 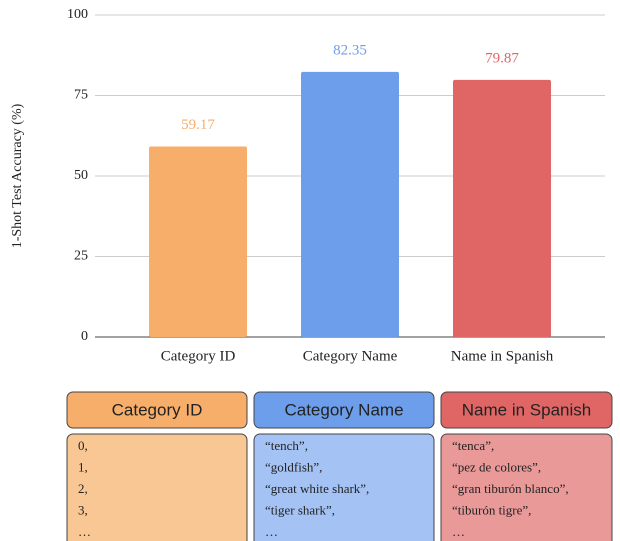 I want to click on y-tick-label: 0, so click(x=84, y=336).